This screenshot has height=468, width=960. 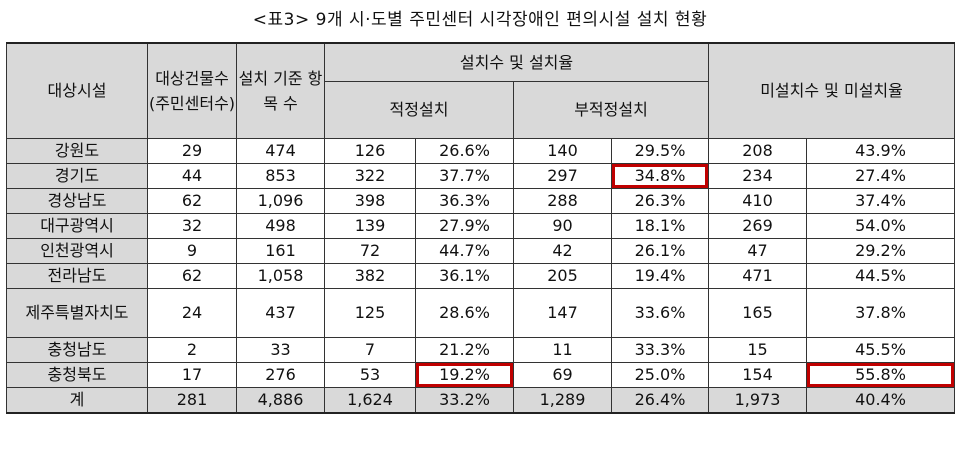 I want to click on region-cell: 경기도, so click(x=77, y=175).